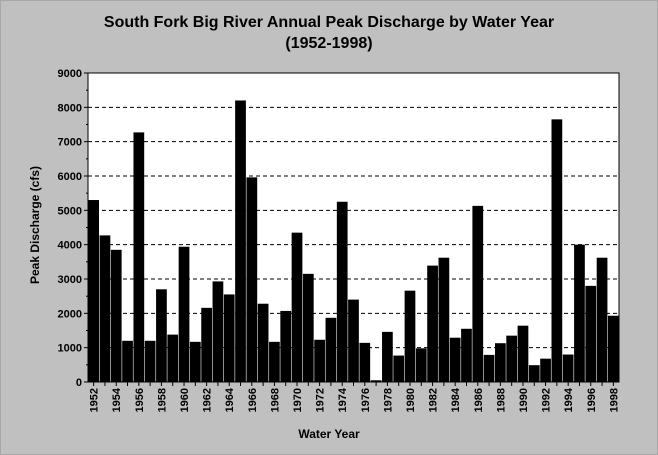 This screenshot has width=658, height=455. I want to click on x-tick-label: 1954, so click(117, 399).